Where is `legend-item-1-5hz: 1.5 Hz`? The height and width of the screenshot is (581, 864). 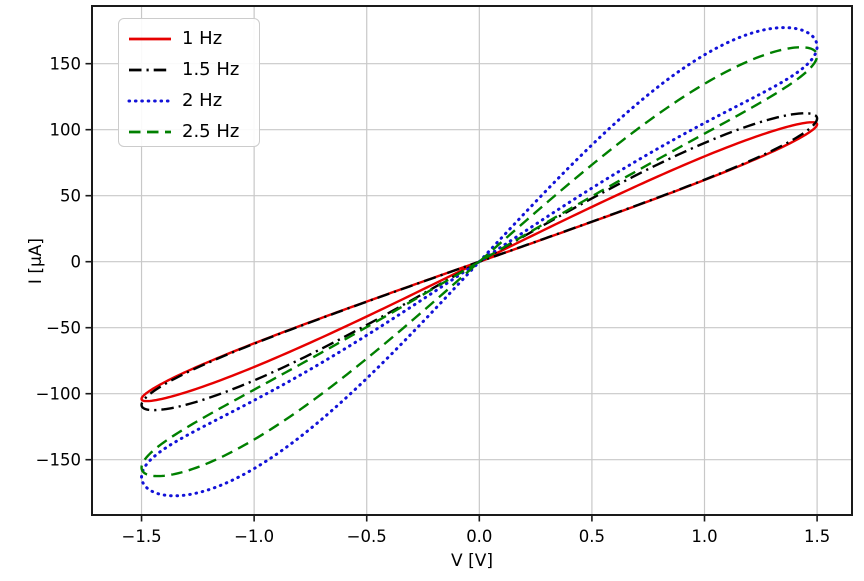 legend-item-1-5hz: 1.5 Hz is located at coordinates (193, 69).